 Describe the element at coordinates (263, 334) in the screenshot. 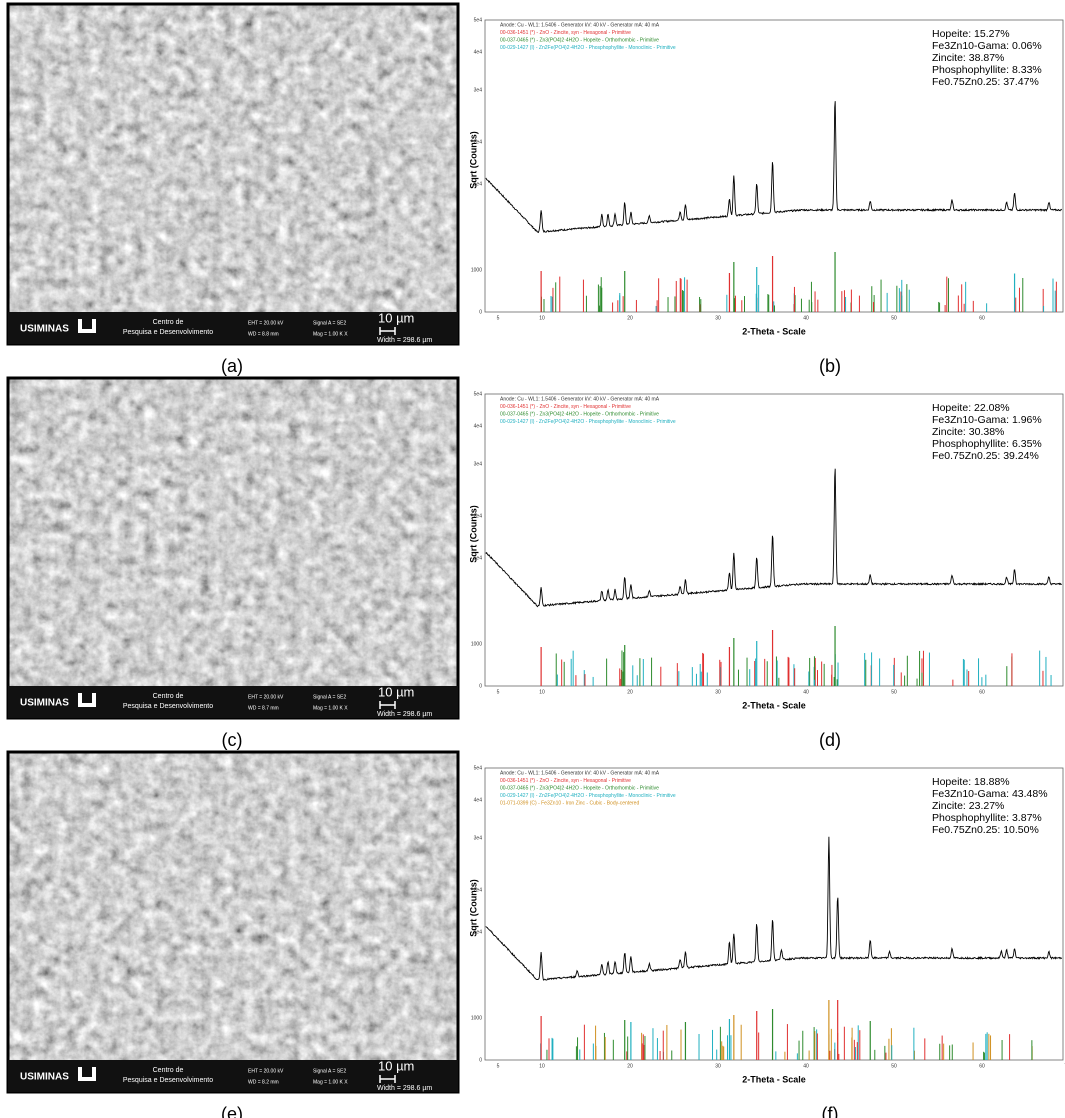

I see `sem-wd: WD = 8.8 mm` at that location.